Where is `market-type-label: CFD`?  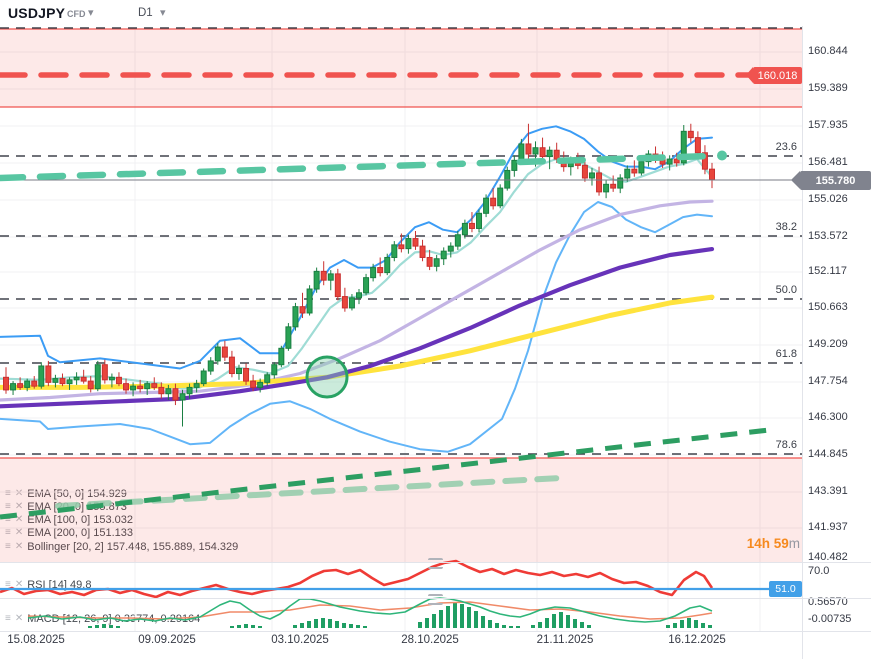 market-type-label: CFD is located at coordinates (76, 14).